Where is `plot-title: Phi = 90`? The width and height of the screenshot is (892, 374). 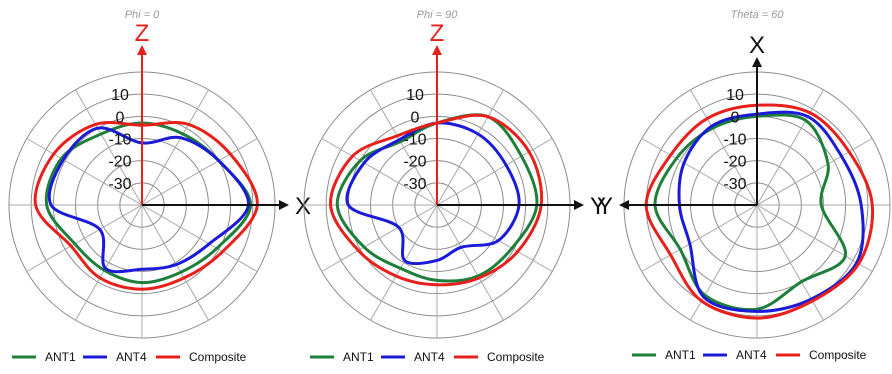
plot-title: Phi = 90 is located at coordinates (438, 15).